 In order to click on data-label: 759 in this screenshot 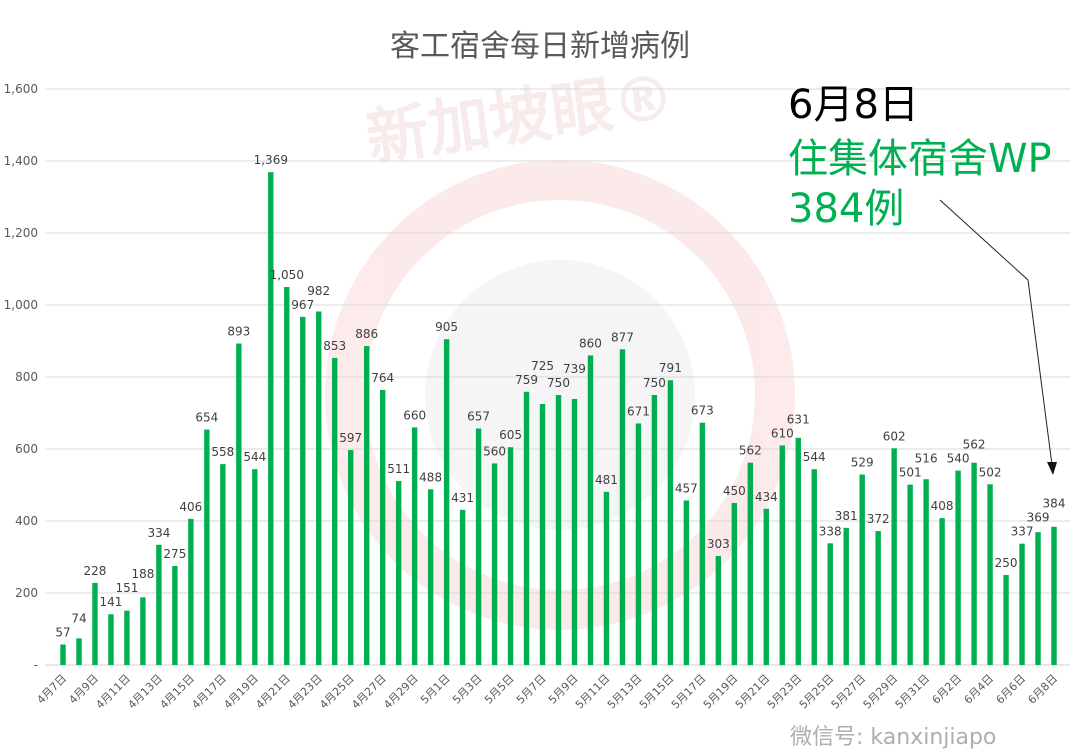, I will do `click(526, 380)`.